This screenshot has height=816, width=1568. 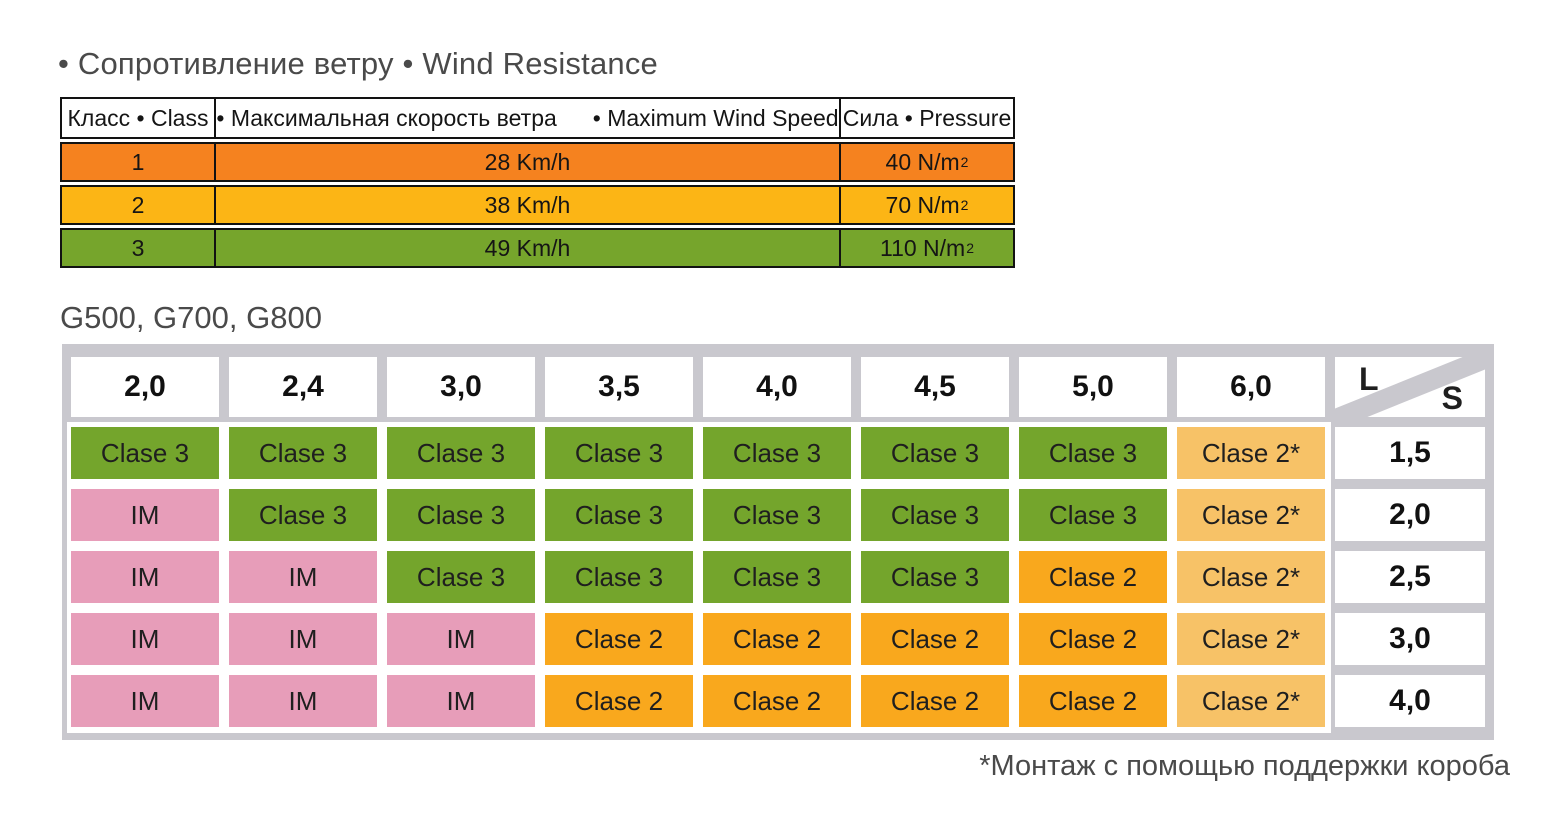 I want to click on matrix-col-header: 5,0, so click(x=1093, y=387).